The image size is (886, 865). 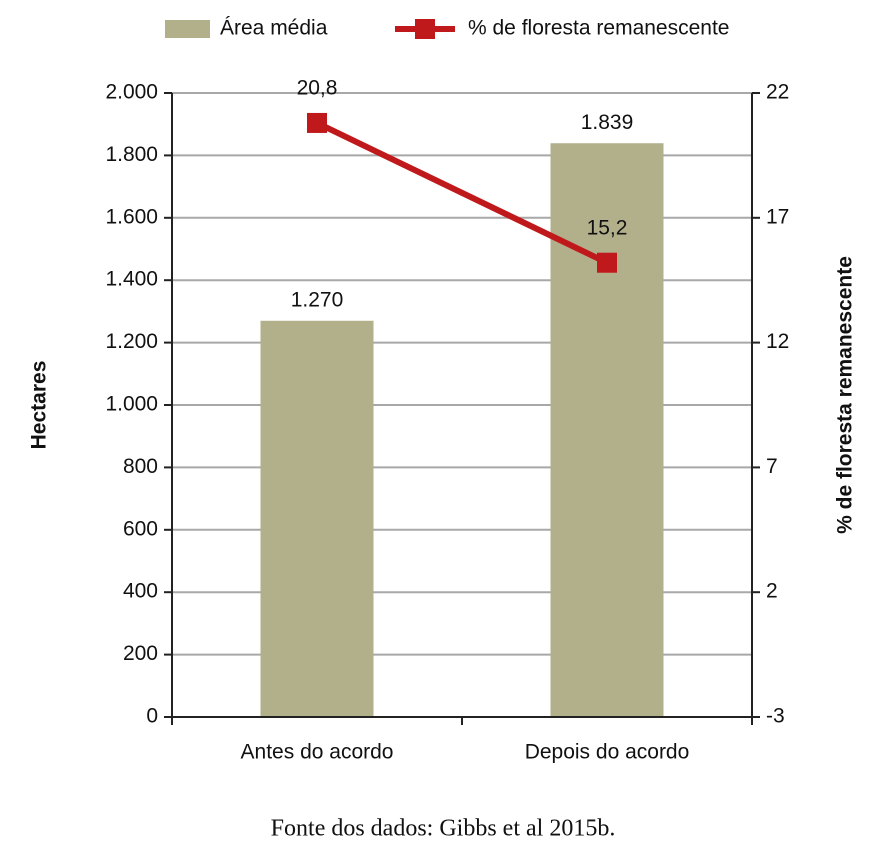 I want to click on y-tick-label: 1.800, so click(x=131, y=154).